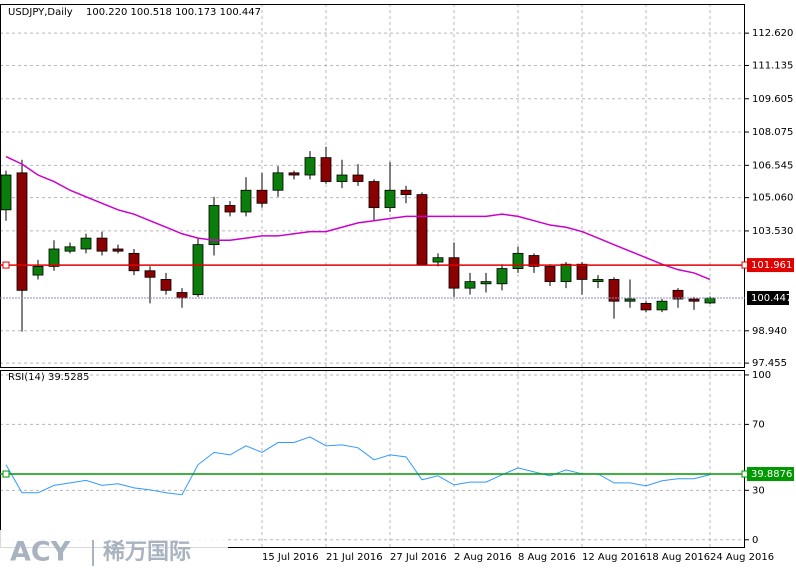 The height and width of the screenshot is (576, 796). What do you see at coordinates (354, 557) in the screenshot?
I see `x-tick-label: 21 Jul 2016` at bounding box center [354, 557].